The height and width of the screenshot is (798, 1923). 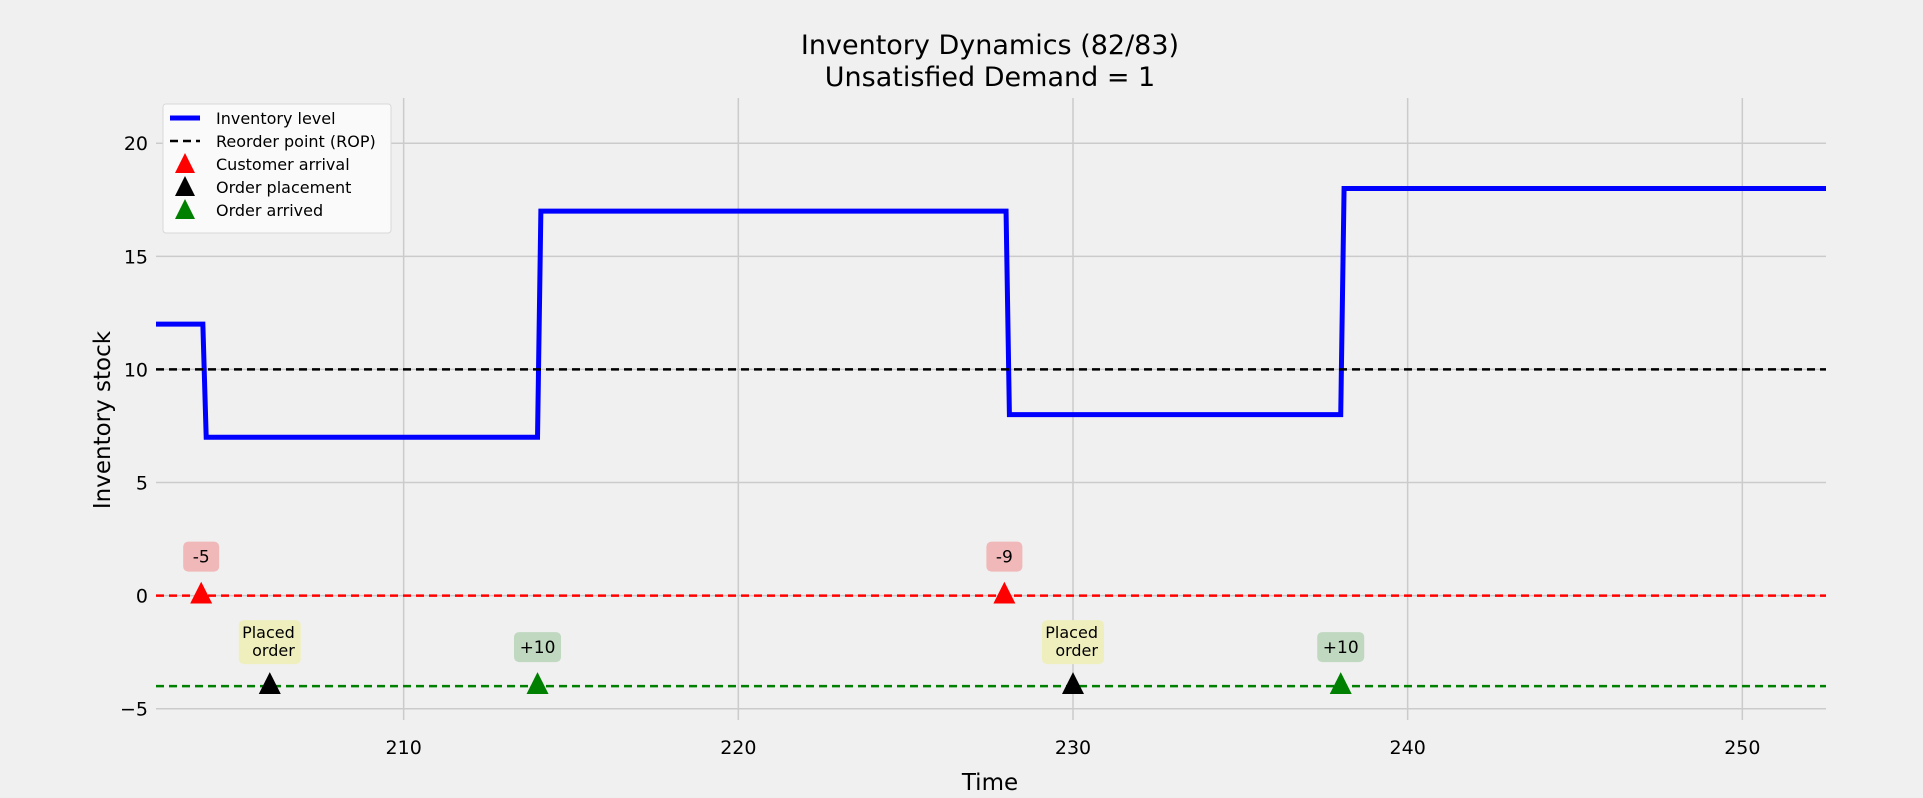 I want to click on annotation-line: -9, so click(x=1004, y=558).